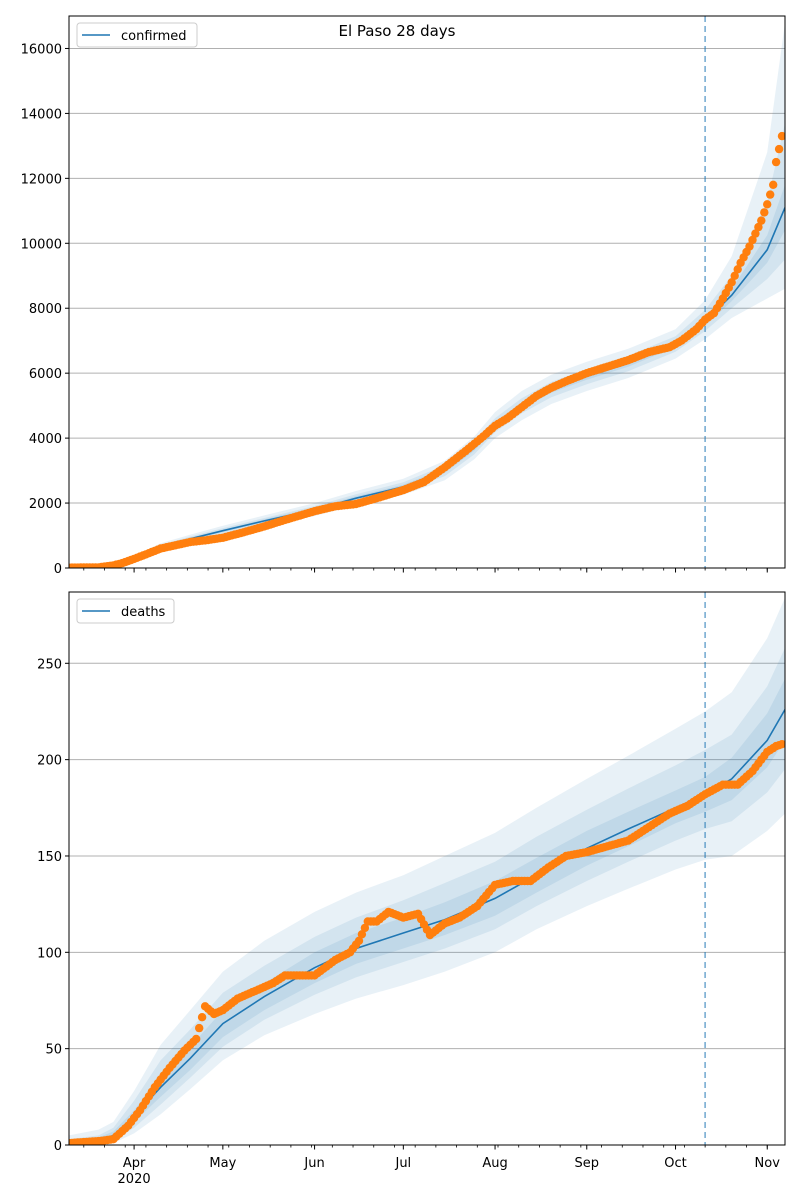 The image size is (800, 1200). What do you see at coordinates (397, 31) in the screenshot?
I see `figure-title: El Paso 28 days` at bounding box center [397, 31].